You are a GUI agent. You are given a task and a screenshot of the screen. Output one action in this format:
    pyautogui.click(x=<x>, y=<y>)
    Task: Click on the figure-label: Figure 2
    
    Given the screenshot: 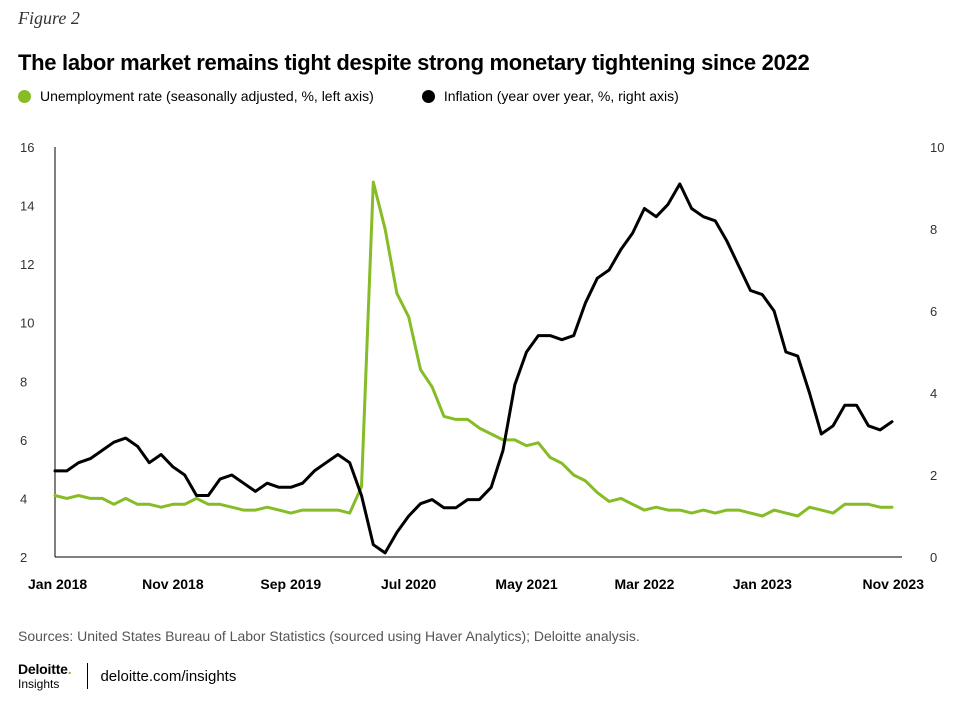 What is the action you would take?
    pyautogui.click(x=49, y=18)
    